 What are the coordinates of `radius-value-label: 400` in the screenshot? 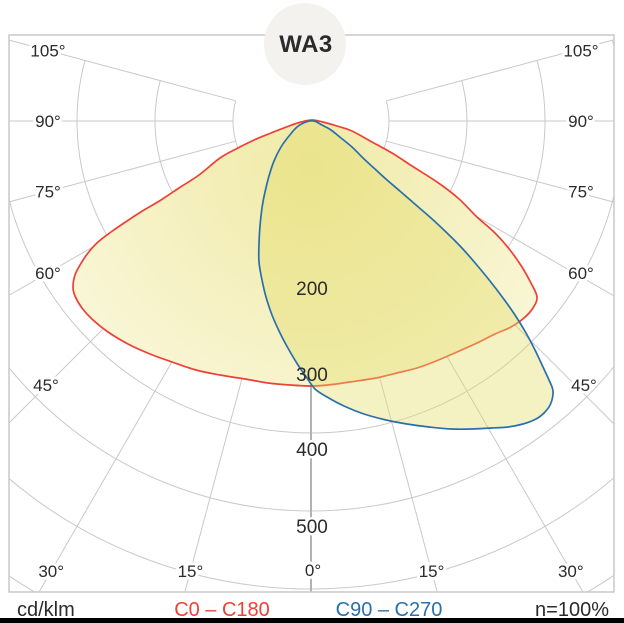 It's located at (312, 450).